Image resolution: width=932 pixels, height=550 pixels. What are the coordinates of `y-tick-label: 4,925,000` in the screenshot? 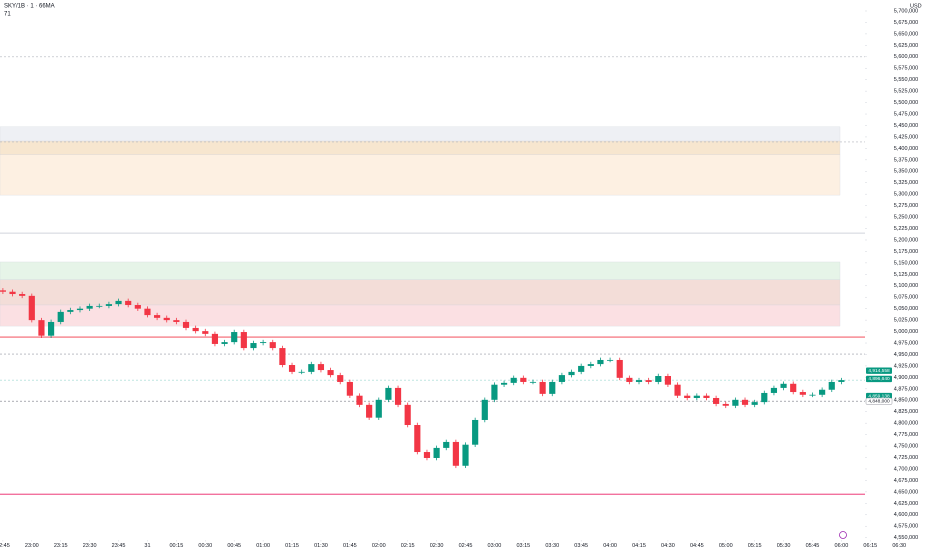 It's located at (906, 366).